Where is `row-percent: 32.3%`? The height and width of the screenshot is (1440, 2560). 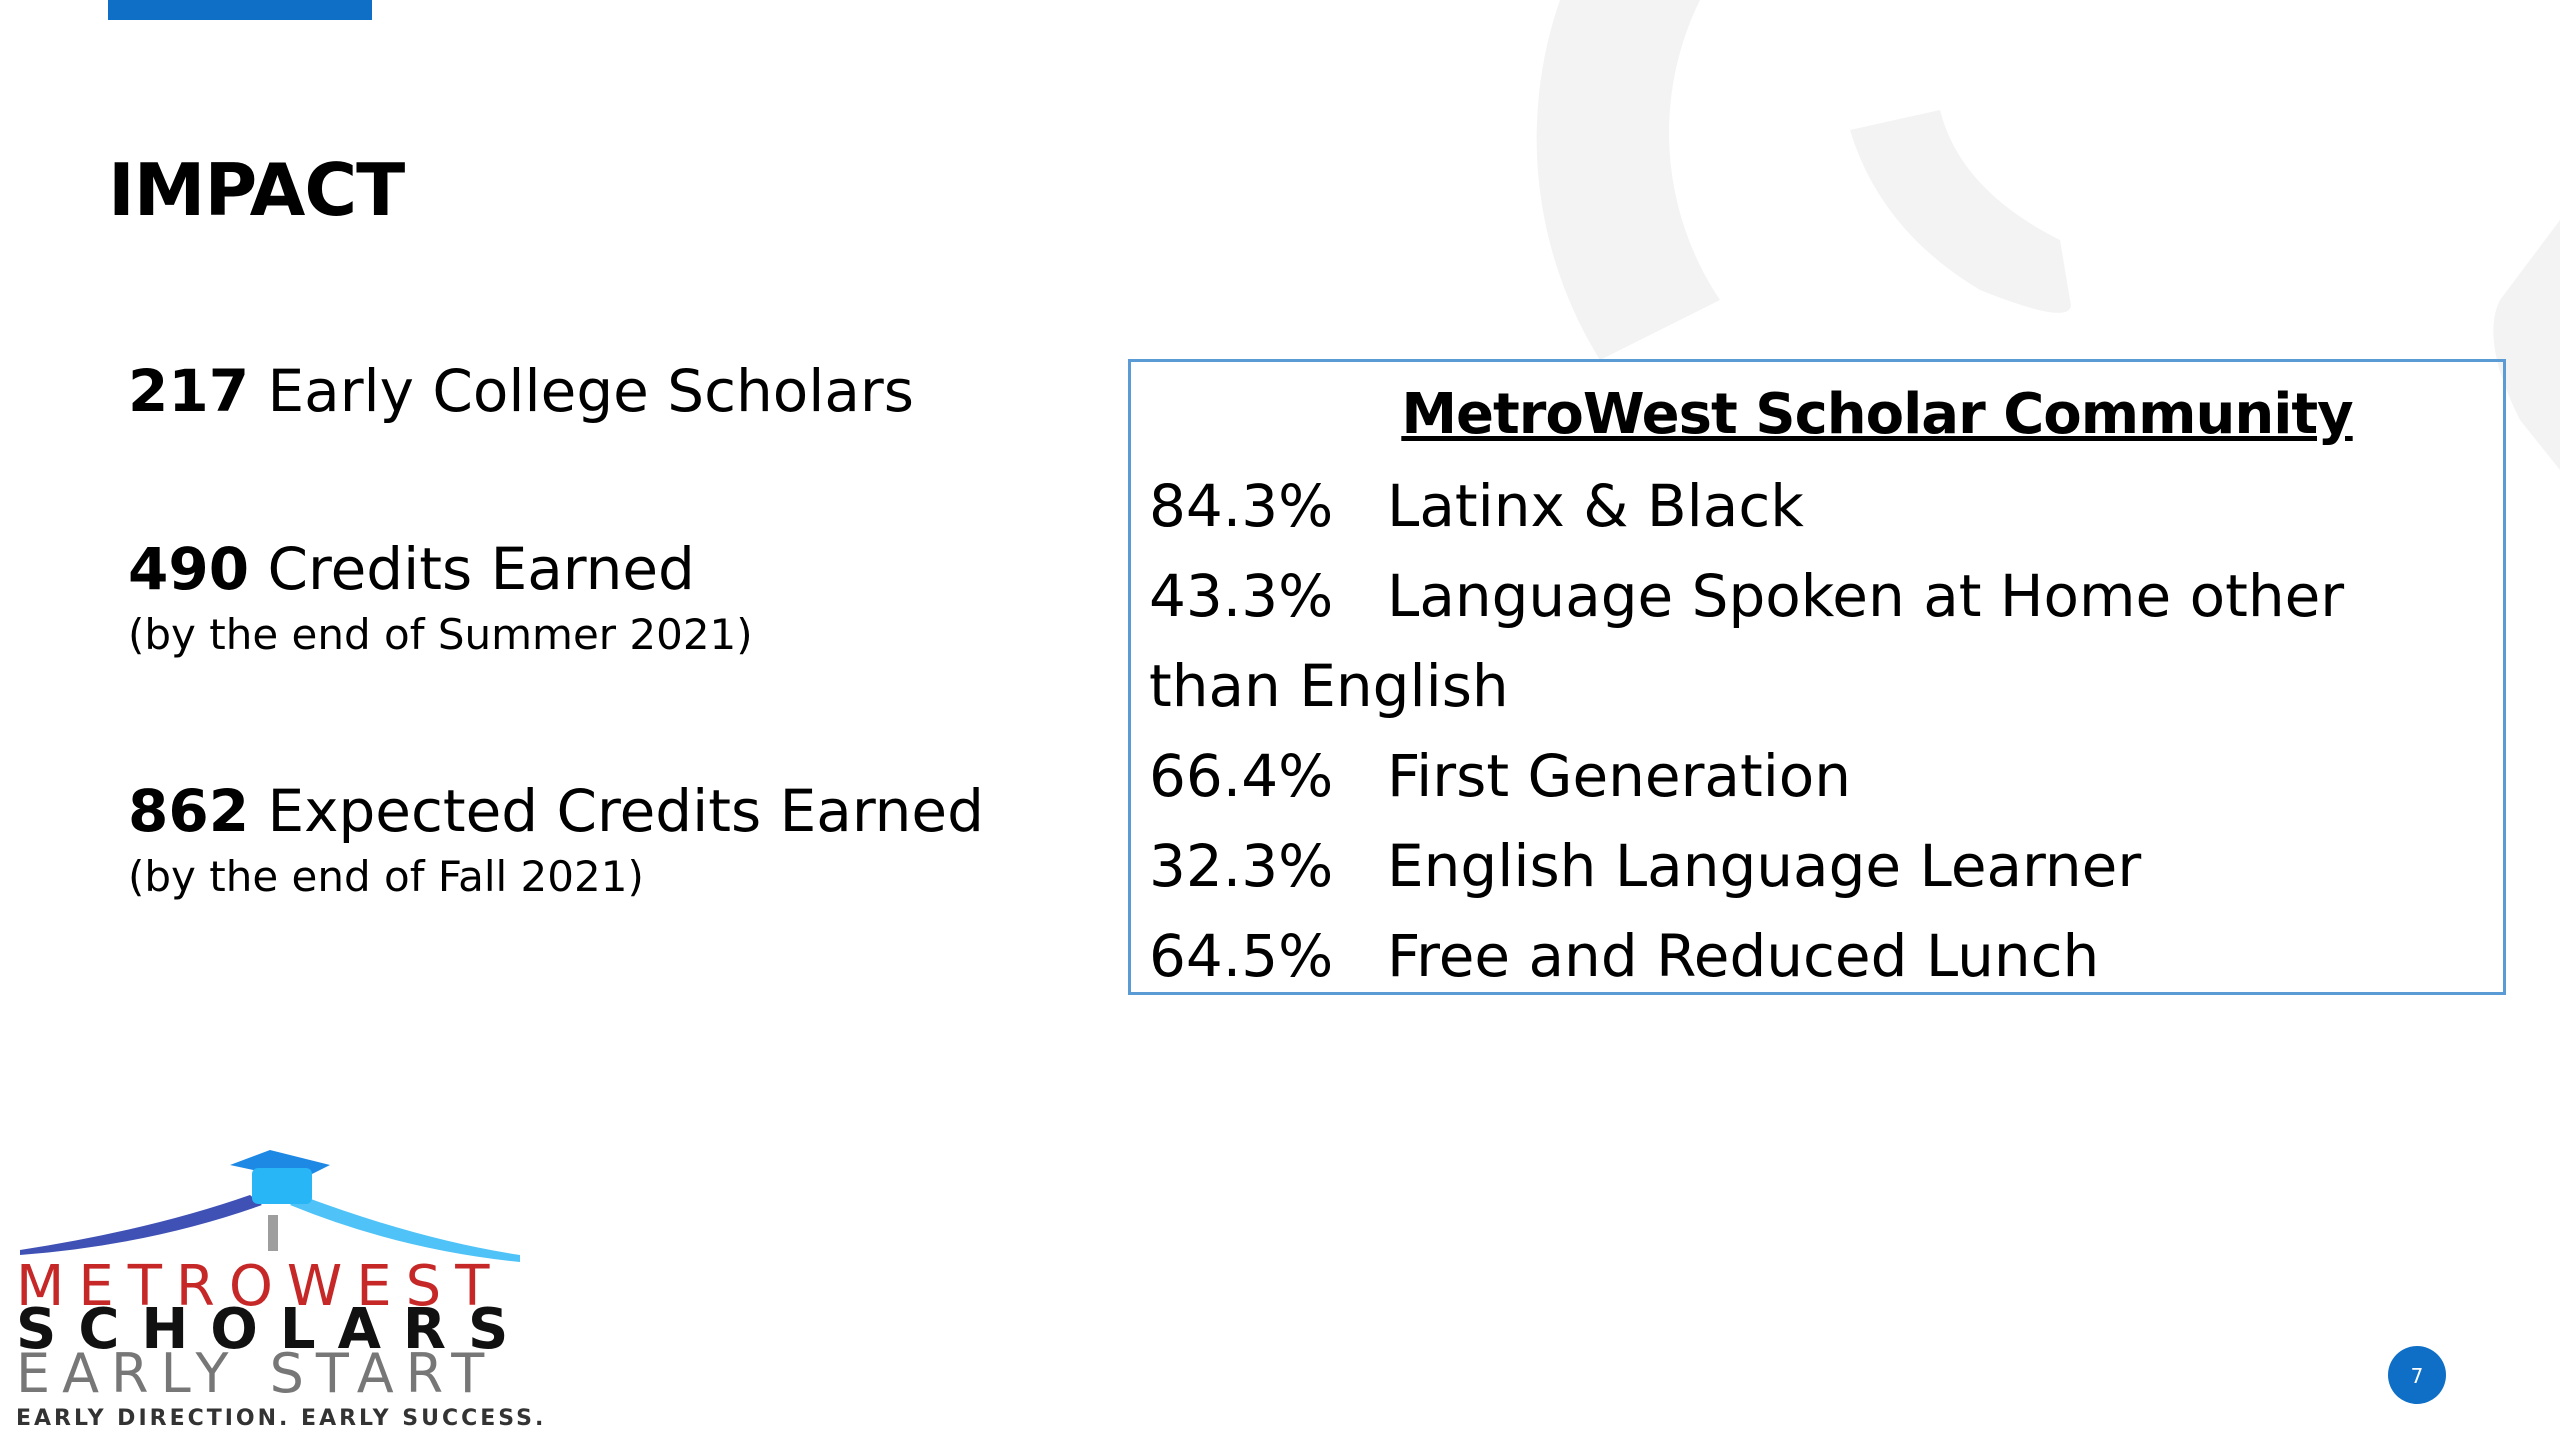 row-percent: 32.3% is located at coordinates (1241, 866).